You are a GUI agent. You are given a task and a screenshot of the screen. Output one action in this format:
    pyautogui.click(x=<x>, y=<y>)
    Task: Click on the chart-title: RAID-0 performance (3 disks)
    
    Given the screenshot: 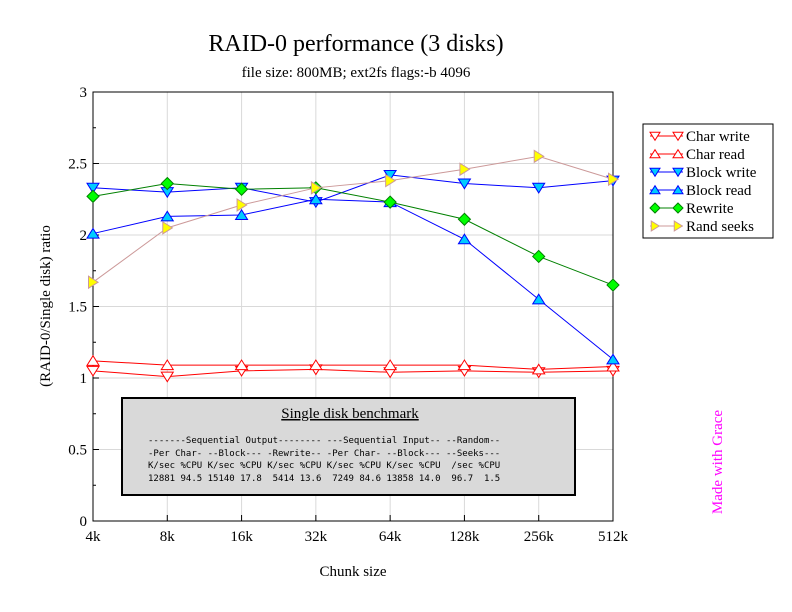 What is the action you would take?
    pyautogui.click(x=355, y=44)
    